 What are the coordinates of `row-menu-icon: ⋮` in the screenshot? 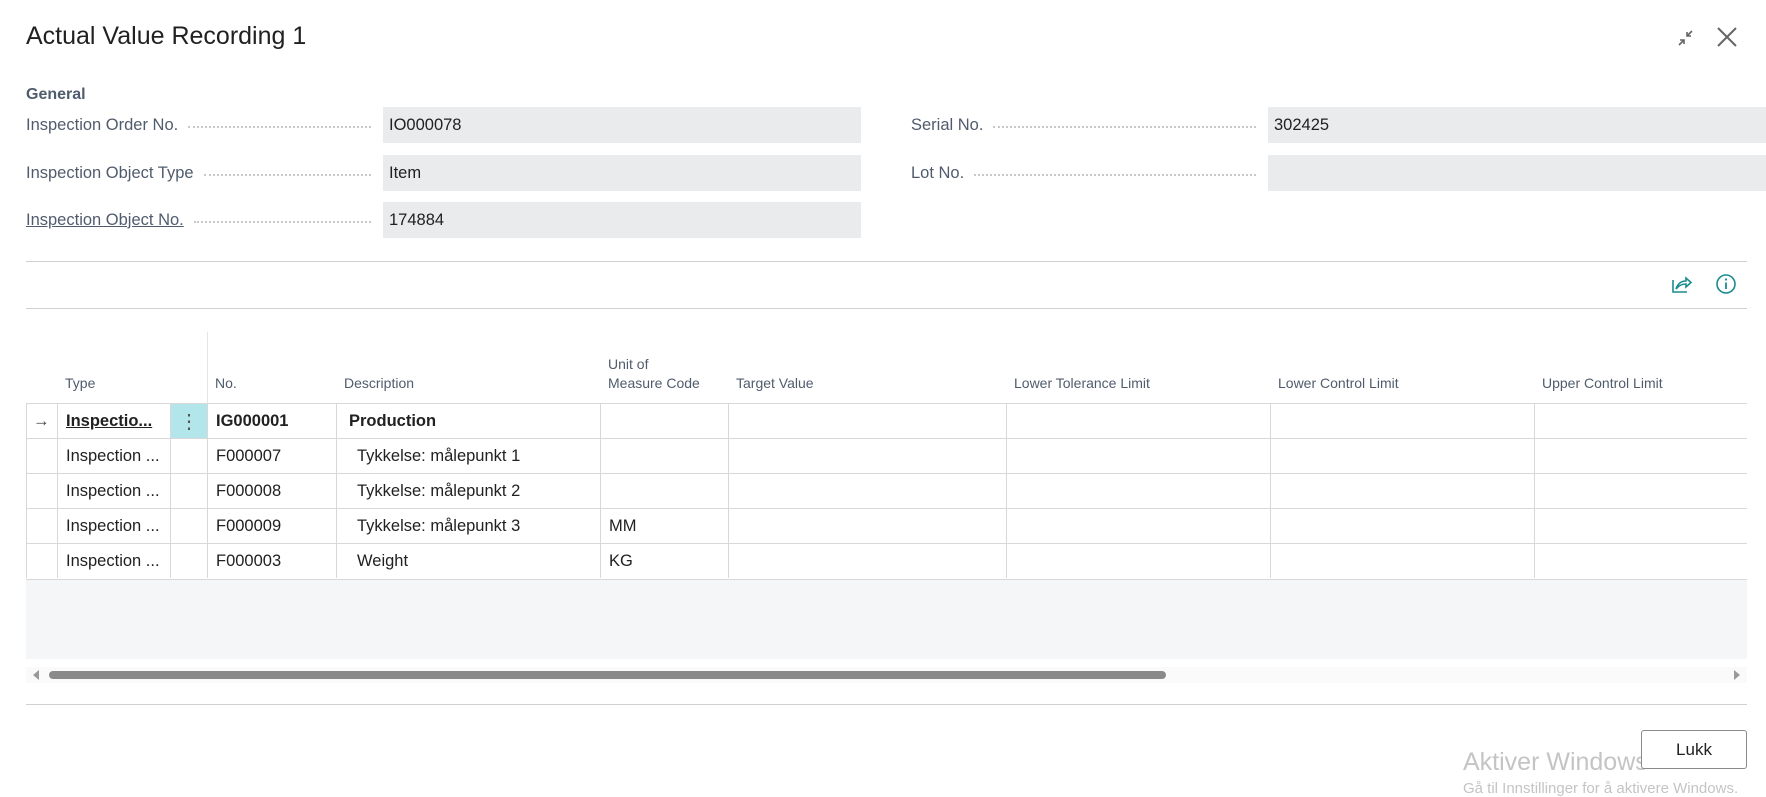 It's located at (188, 421).